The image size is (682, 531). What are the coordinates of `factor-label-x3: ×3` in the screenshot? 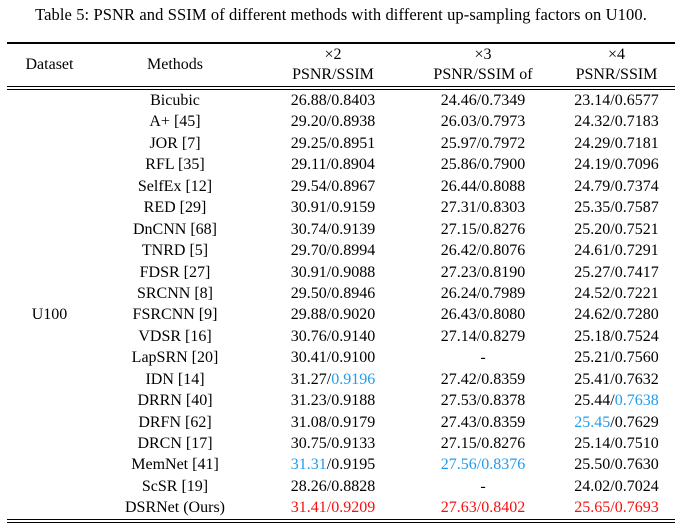 It's located at (483, 54).